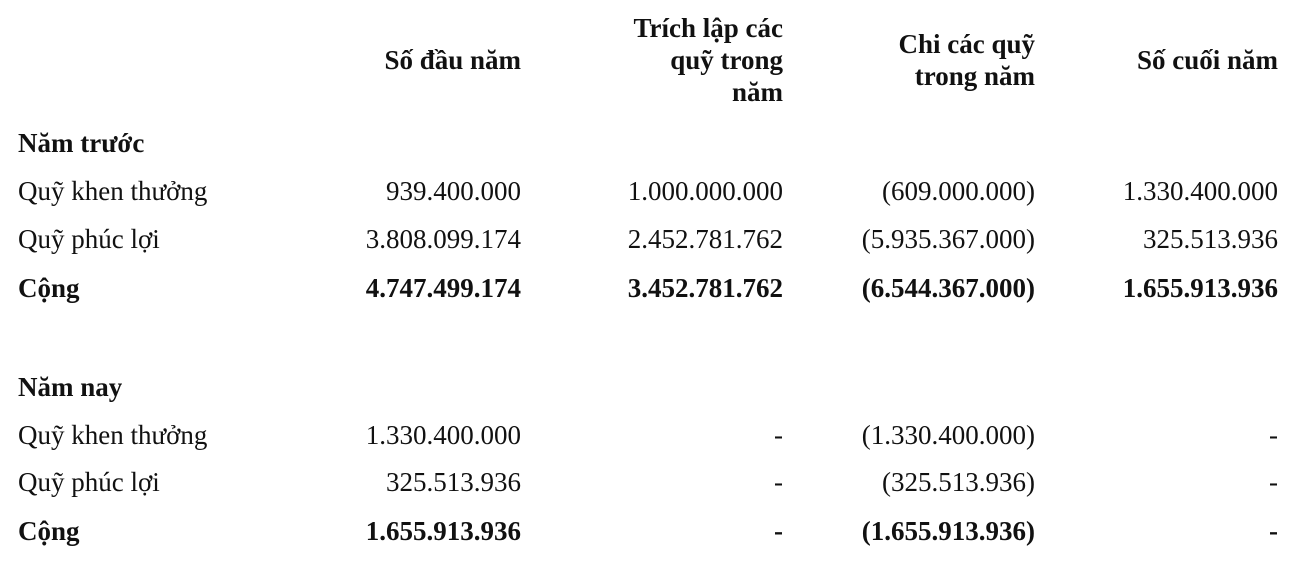 This screenshot has height=565, width=1307. What do you see at coordinates (1273, 531) in the screenshot?
I see `cell-closing-total: -` at bounding box center [1273, 531].